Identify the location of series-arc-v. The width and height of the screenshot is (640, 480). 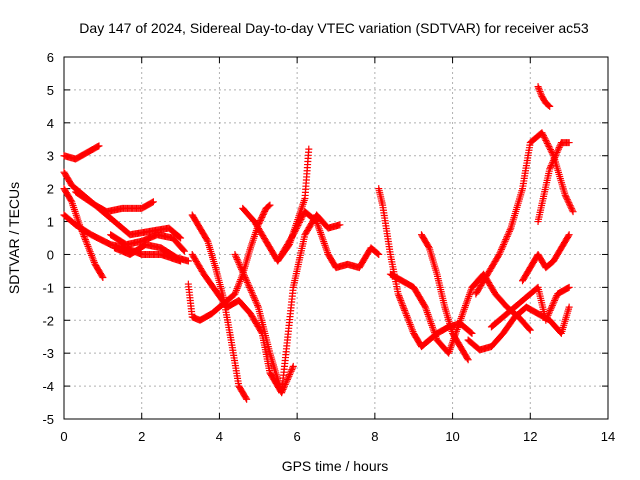
(530, 307).